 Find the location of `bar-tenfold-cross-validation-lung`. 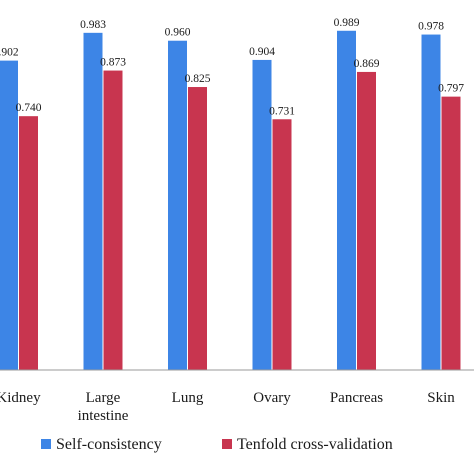

bar-tenfold-cross-validation-lung is located at coordinates (197, 229).